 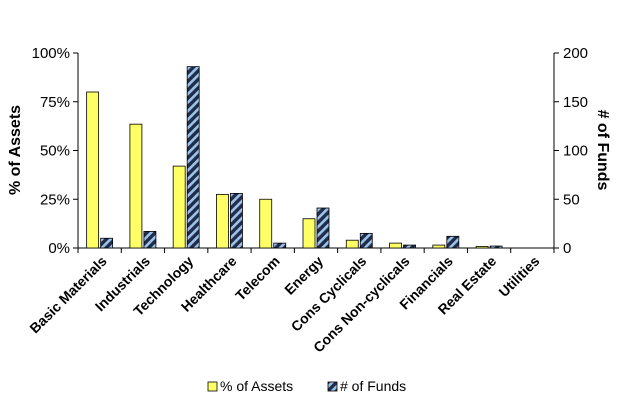 What do you see at coordinates (518, 276) in the screenshot?
I see `category-label: Utilities` at bounding box center [518, 276].